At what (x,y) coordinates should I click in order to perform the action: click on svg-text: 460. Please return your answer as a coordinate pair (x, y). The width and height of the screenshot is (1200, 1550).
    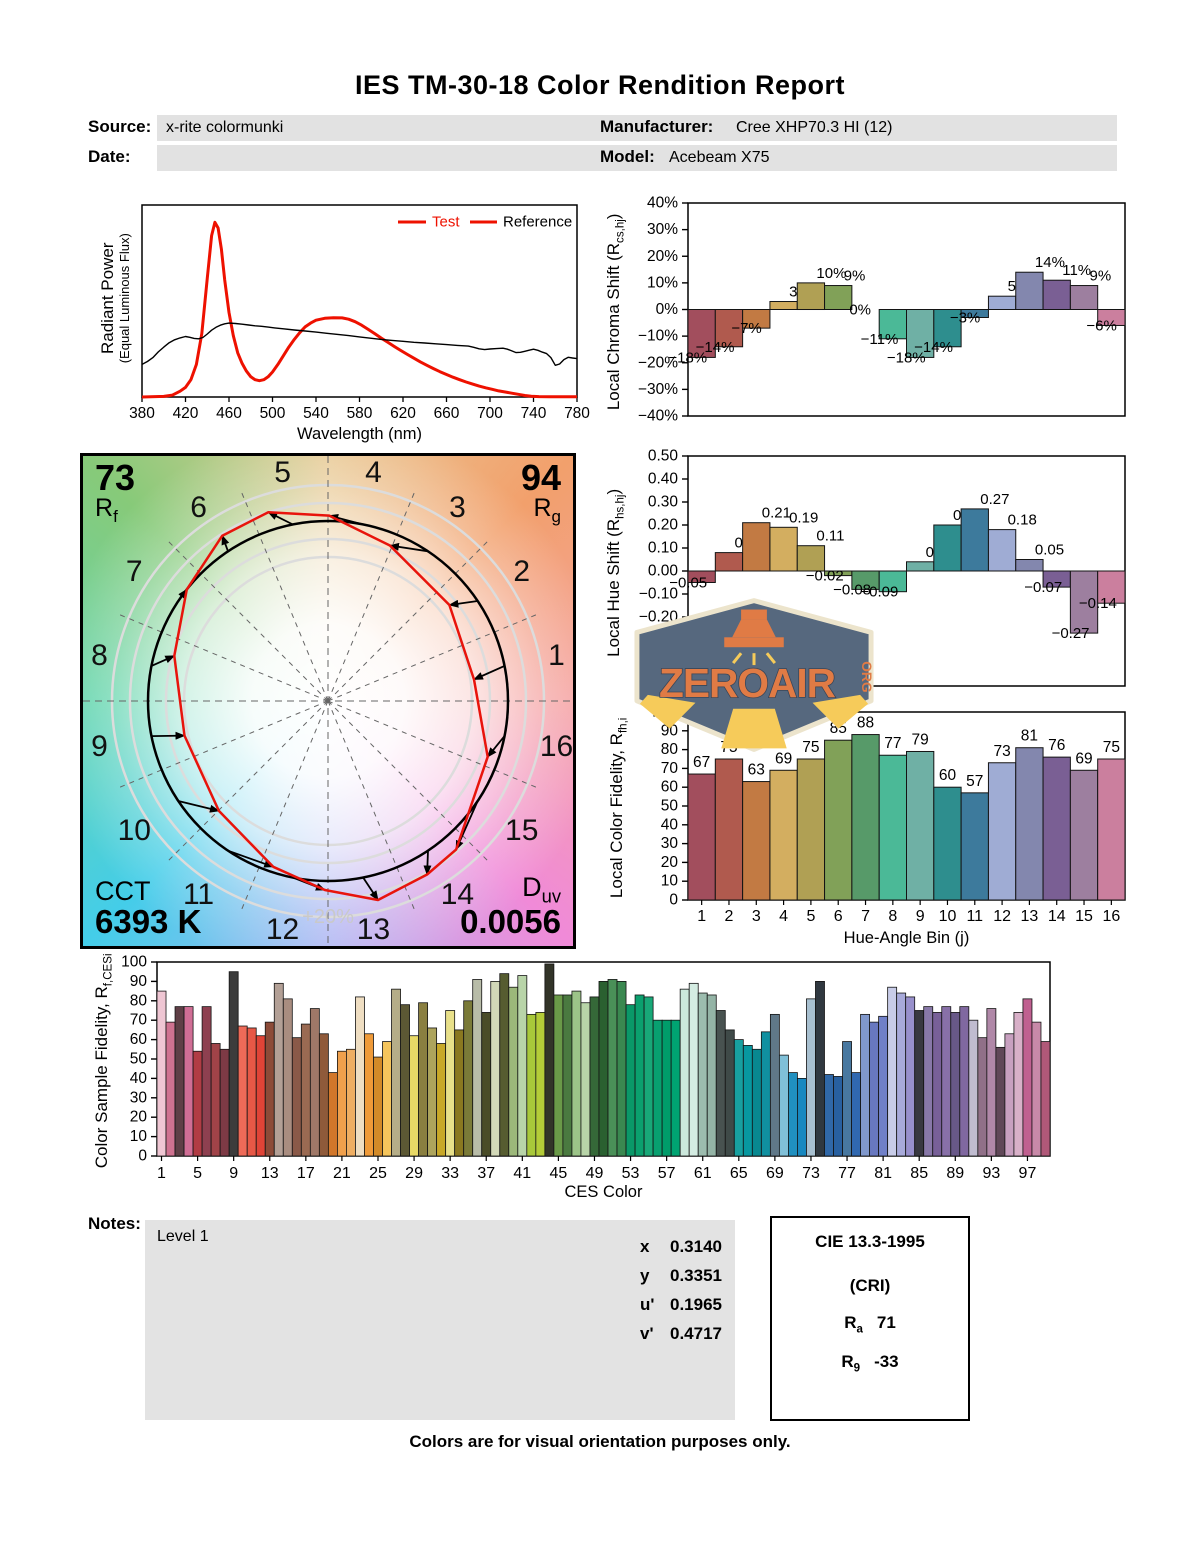
    Looking at the image, I should click on (229, 413).